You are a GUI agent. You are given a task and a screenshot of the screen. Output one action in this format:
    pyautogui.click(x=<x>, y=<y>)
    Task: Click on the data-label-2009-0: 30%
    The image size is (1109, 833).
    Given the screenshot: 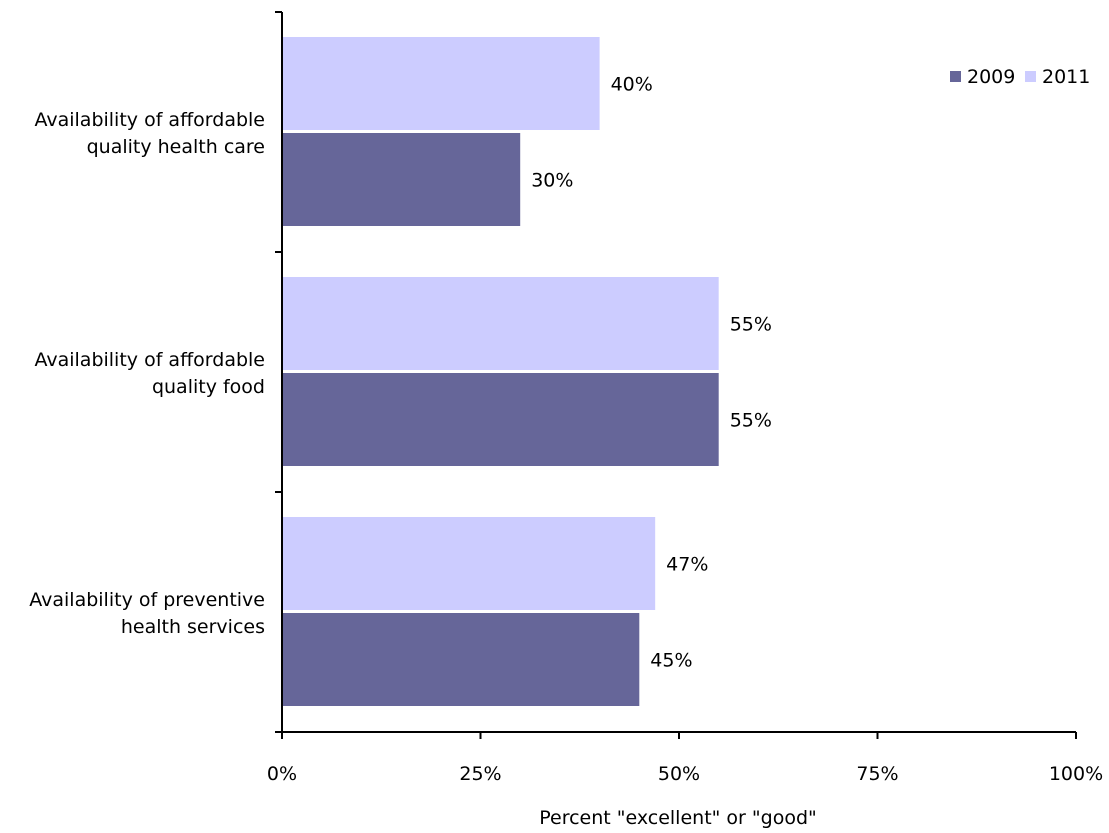 What is the action you would take?
    pyautogui.click(x=552, y=181)
    